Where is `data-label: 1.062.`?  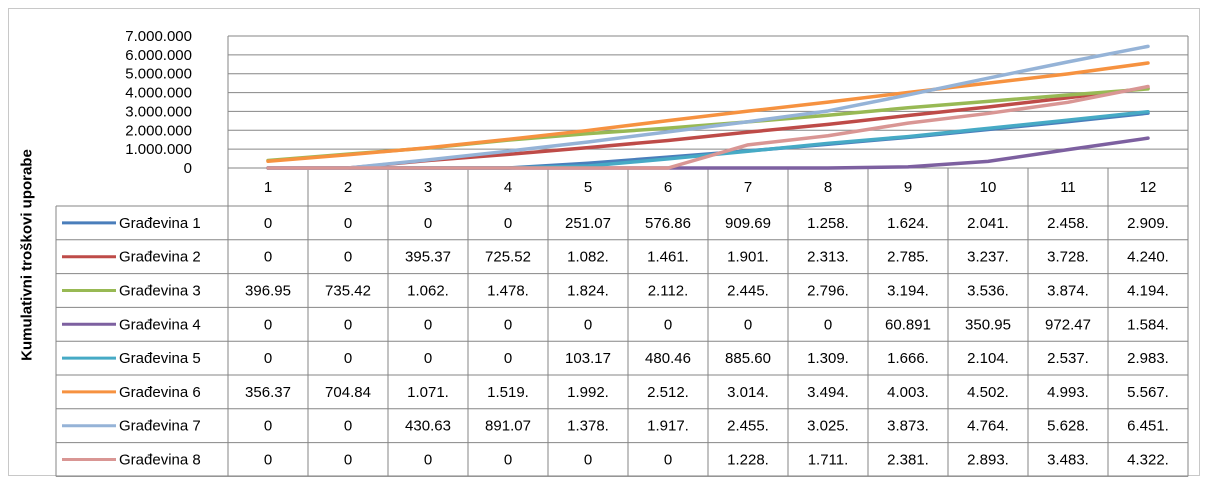
data-label: 1.062. is located at coordinates (428, 291).